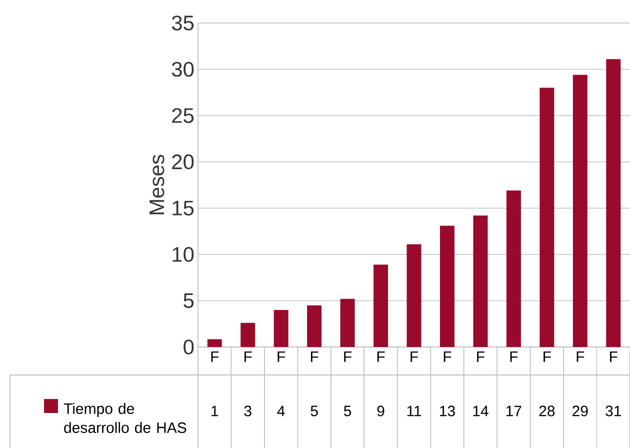 The width and height of the screenshot is (630, 448). I want to click on y-tick-label: 20, so click(183, 162).